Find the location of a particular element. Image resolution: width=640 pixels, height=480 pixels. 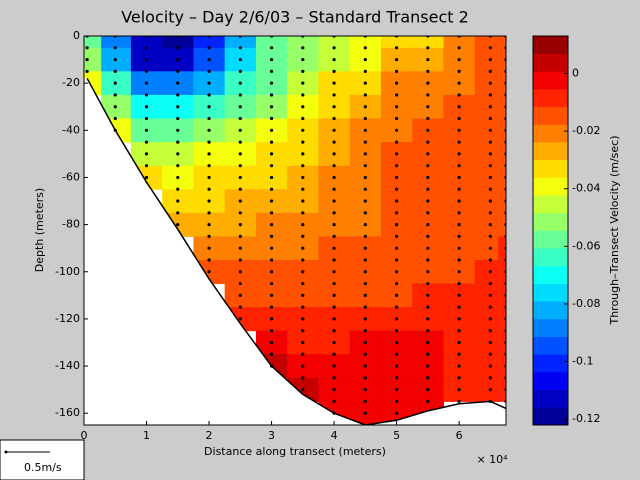

colorbar-tick-label: -0.06 is located at coordinates (586, 245).